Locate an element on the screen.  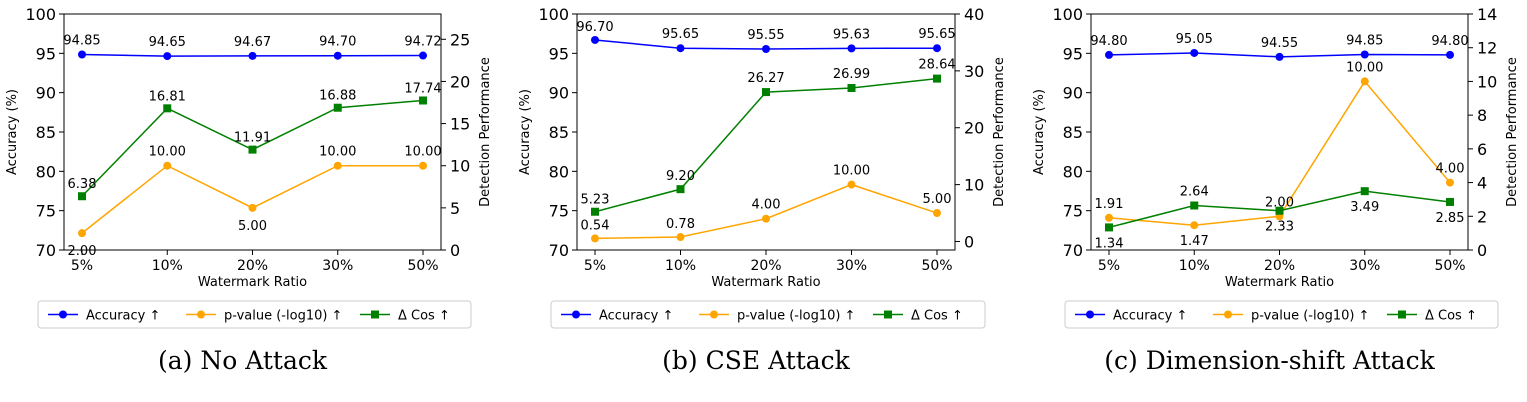
data-label-pvalue: 4.00 is located at coordinates (766, 205).